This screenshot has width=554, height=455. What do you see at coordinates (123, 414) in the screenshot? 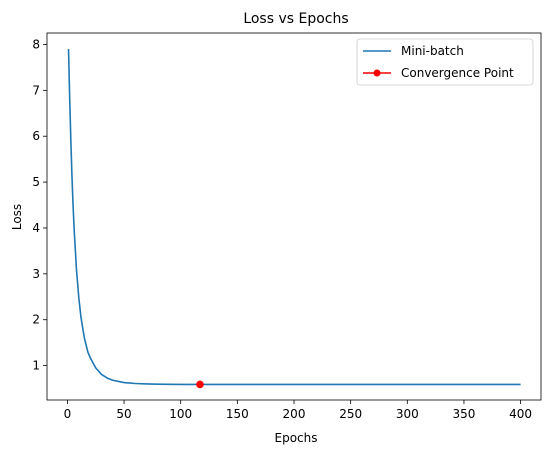
I see `x-tick-label: 50` at bounding box center [123, 414].